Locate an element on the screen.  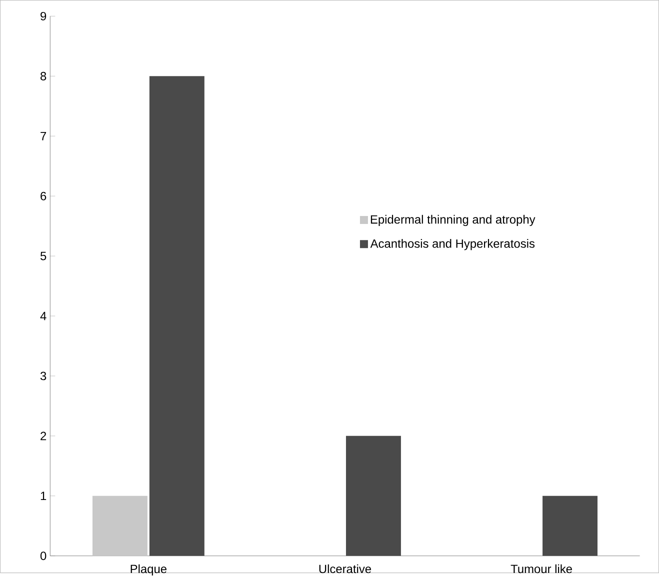
y-tick-label: 2 is located at coordinates (43, 436).